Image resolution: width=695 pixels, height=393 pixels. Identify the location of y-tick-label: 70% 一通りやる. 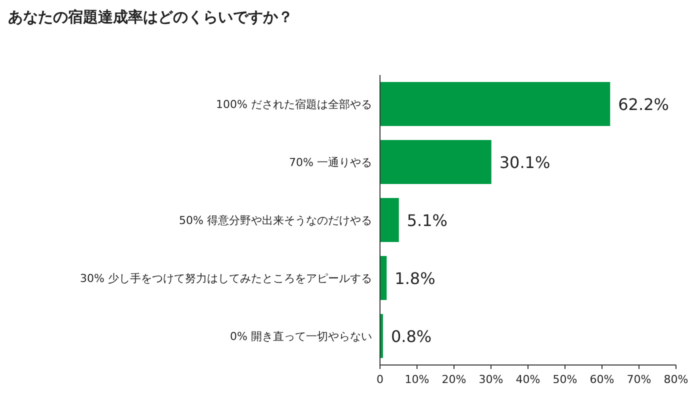
(330, 162).